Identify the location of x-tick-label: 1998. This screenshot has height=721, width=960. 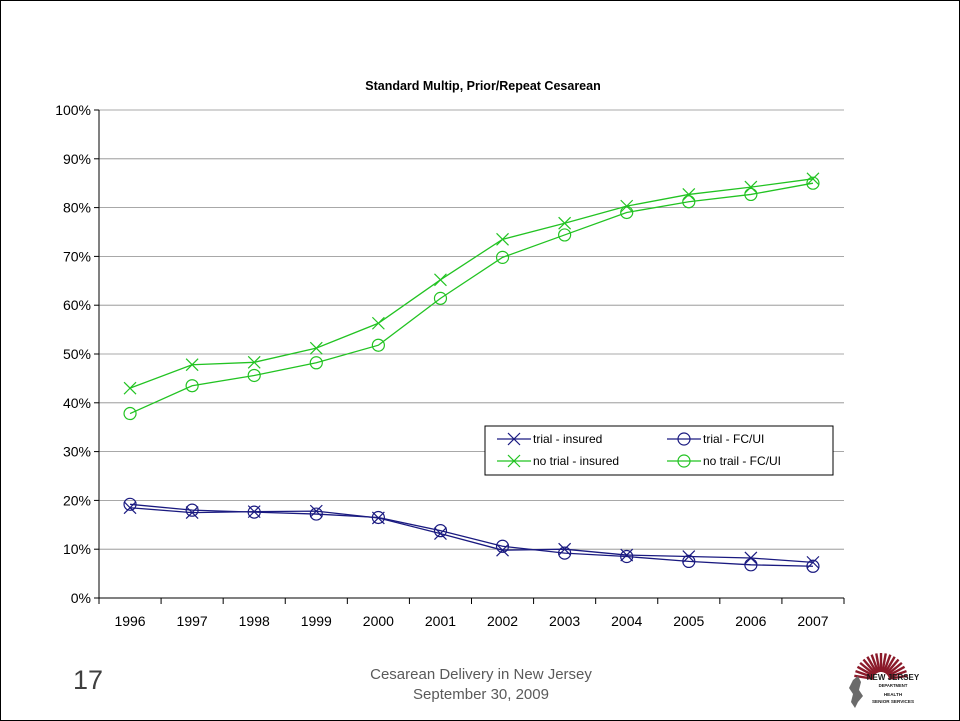
(254, 621).